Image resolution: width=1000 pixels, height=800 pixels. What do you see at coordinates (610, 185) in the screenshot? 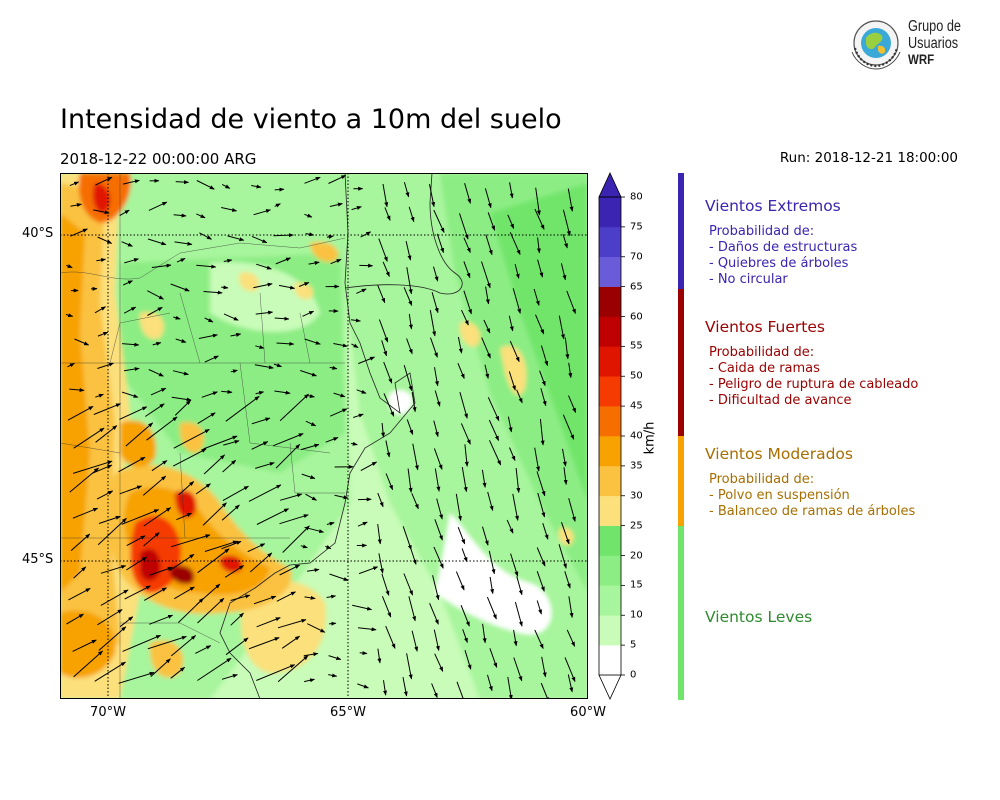
I see `colorbar-extend-max` at bounding box center [610, 185].